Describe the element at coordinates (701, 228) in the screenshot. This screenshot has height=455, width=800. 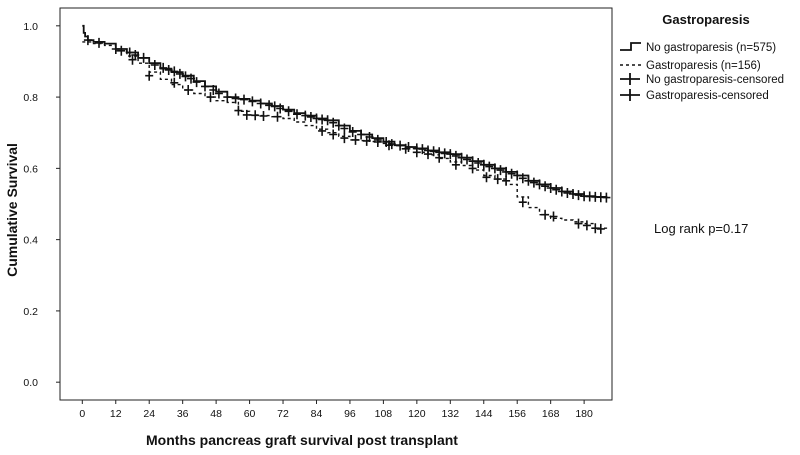
I see `log-rank-annotation: Log rank p=0.17` at that location.